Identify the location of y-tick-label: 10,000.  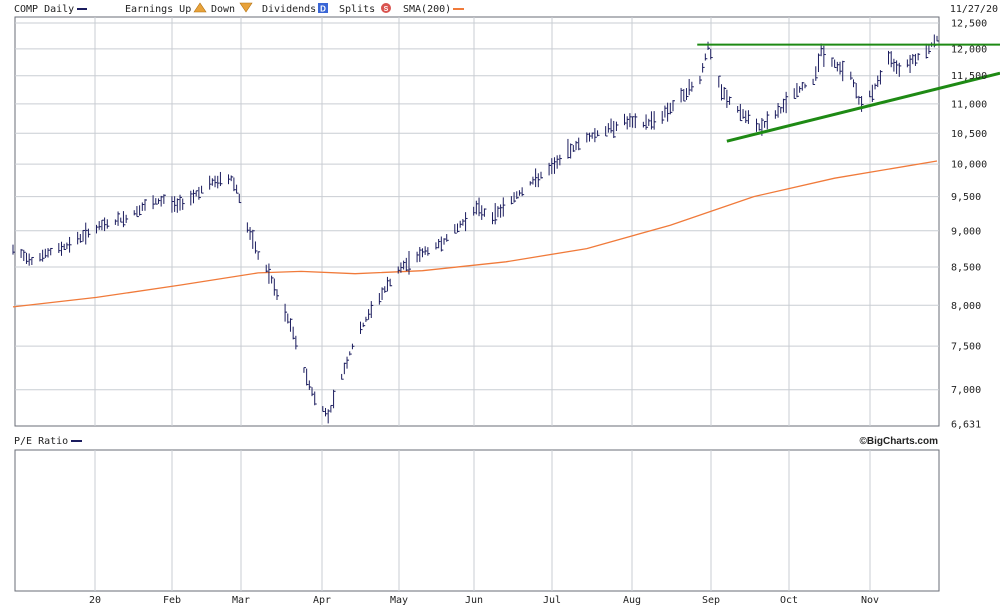
(969, 165).